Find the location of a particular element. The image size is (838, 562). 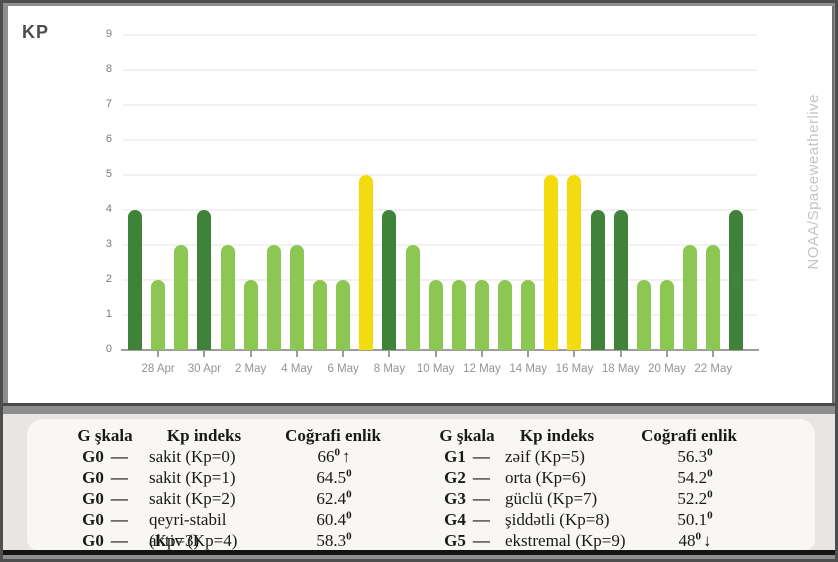

kp-index-label: şiddətli (Kp=8) is located at coordinates (557, 519).